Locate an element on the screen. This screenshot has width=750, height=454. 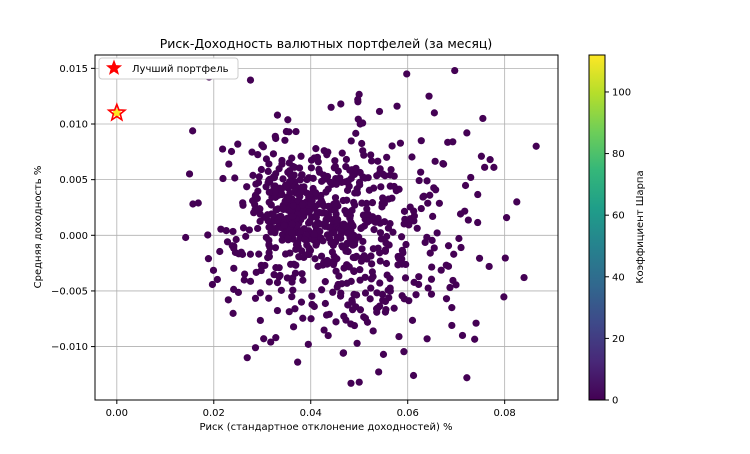
colorbar-label: Коэффициент Шарпа is located at coordinates (640, 226).